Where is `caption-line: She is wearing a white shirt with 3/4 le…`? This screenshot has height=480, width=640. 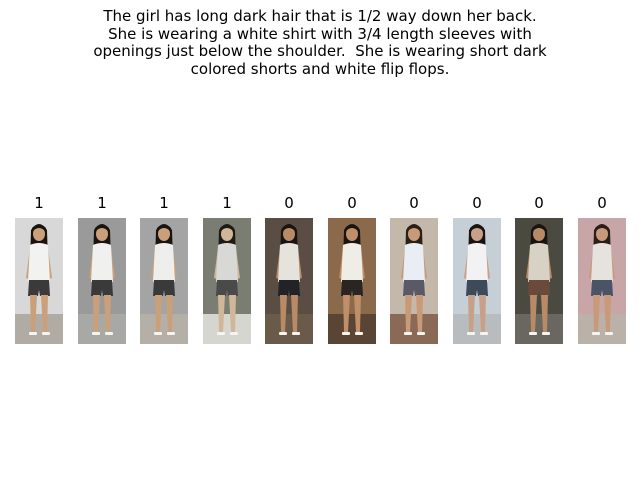 caption-line: She is wearing a white shirt with 3/4 le… is located at coordinates (320, 33).